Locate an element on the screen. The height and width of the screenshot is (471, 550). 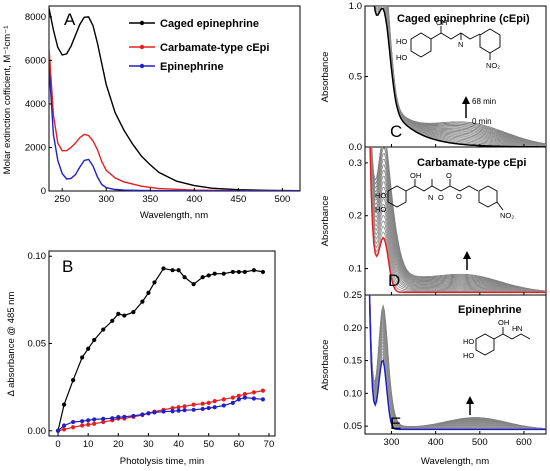
chem-o-2: O is located at coordinates (449, 175).